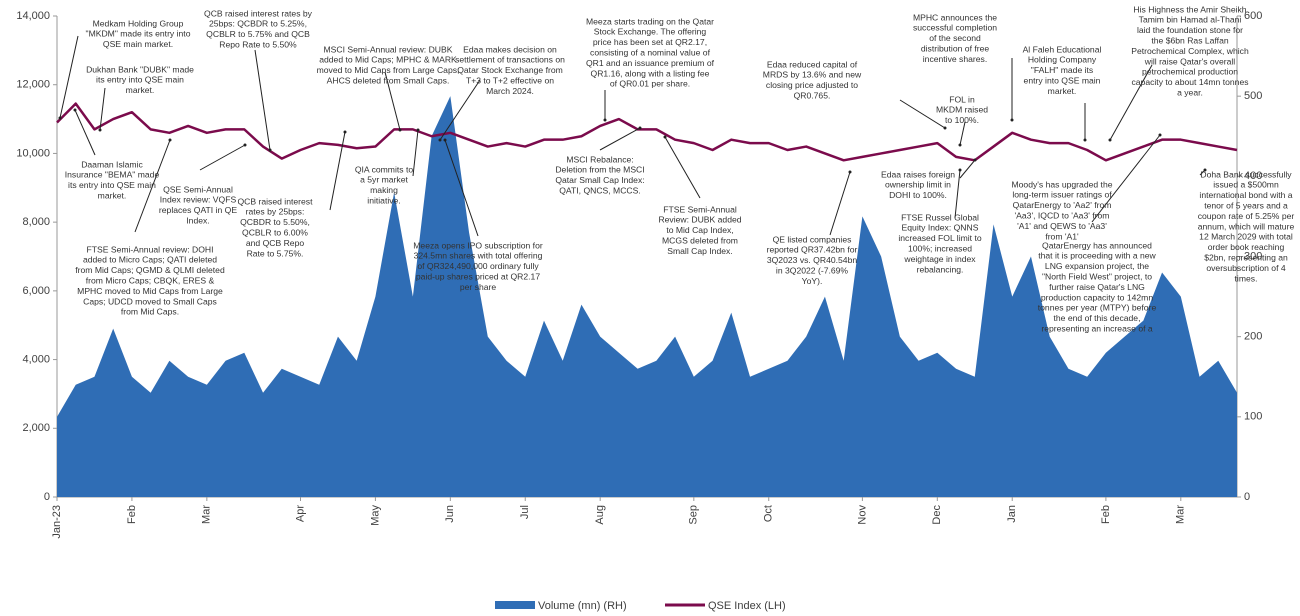 The width and height of the screenshot is (1300, 616). I want to click on annotation-text: the $6bn Ras Laffan, so click(1189, 40).